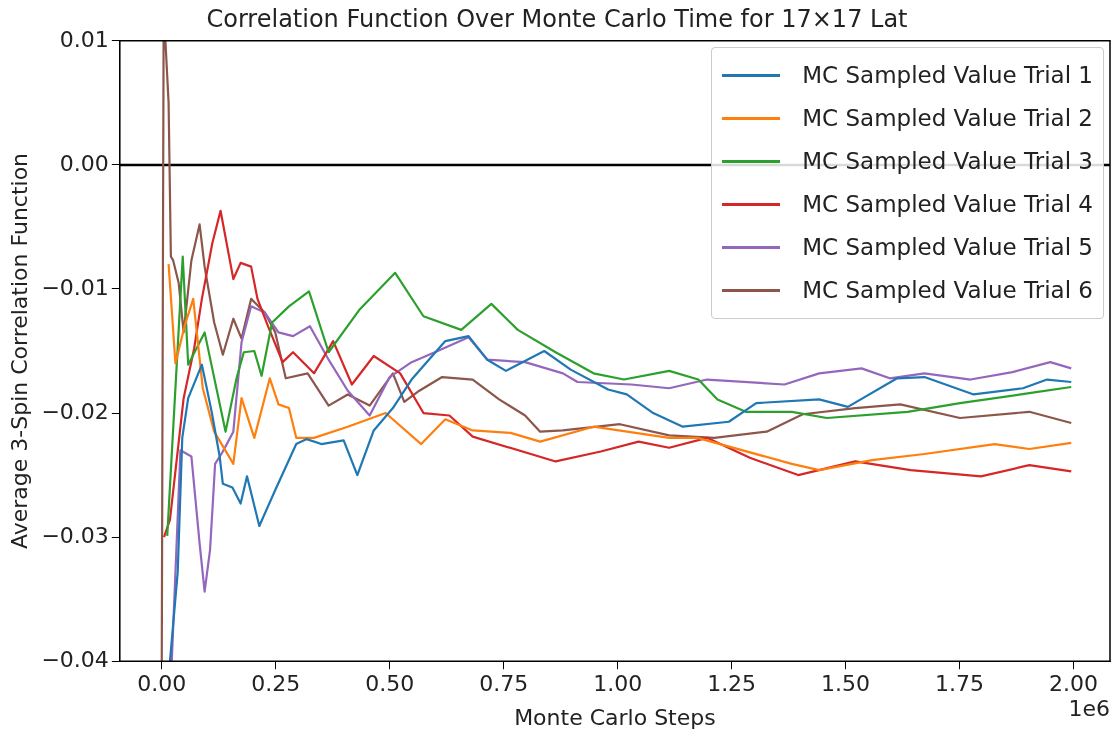 Image resolution: width=1118 pixels, height=740 pixels. Describe the element at coordinates (615, 717) in the screenshot. I see `x-axis-title: Monte Carlo Steps` at that location.